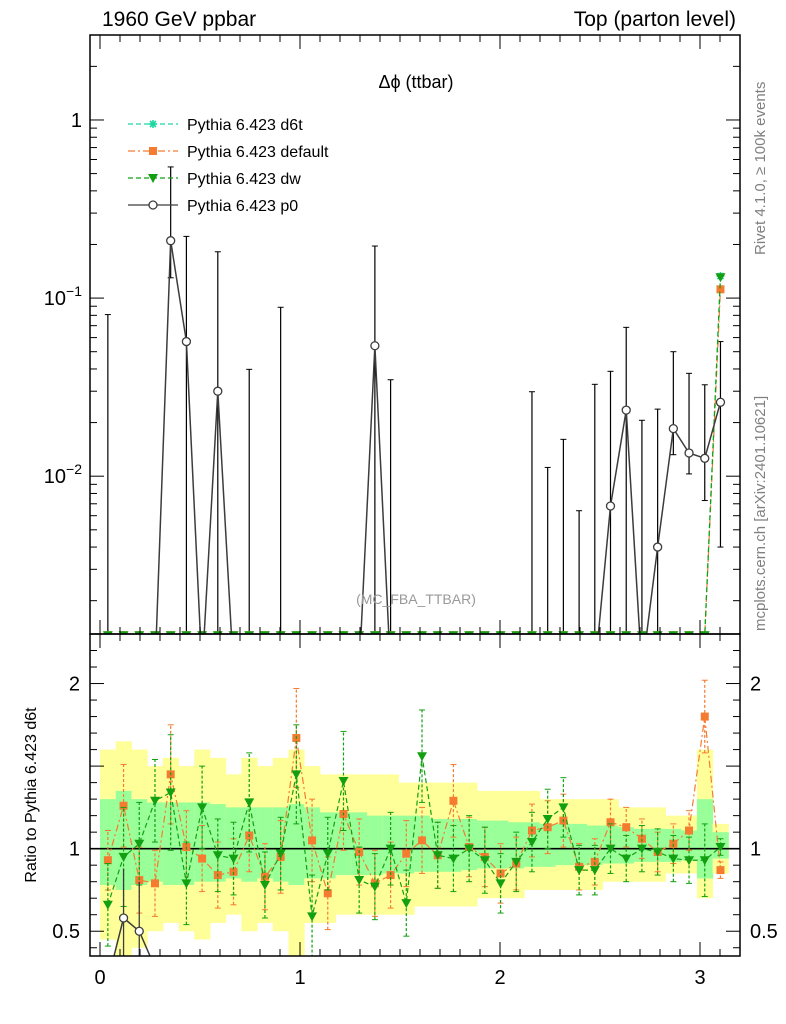 Image resolution: width=786 pixels, height=1024 pixels. Describe the element at coordinates (415, 82) in the screenshot. I see `plot-title: Δϕ (ttbar)` at that location.